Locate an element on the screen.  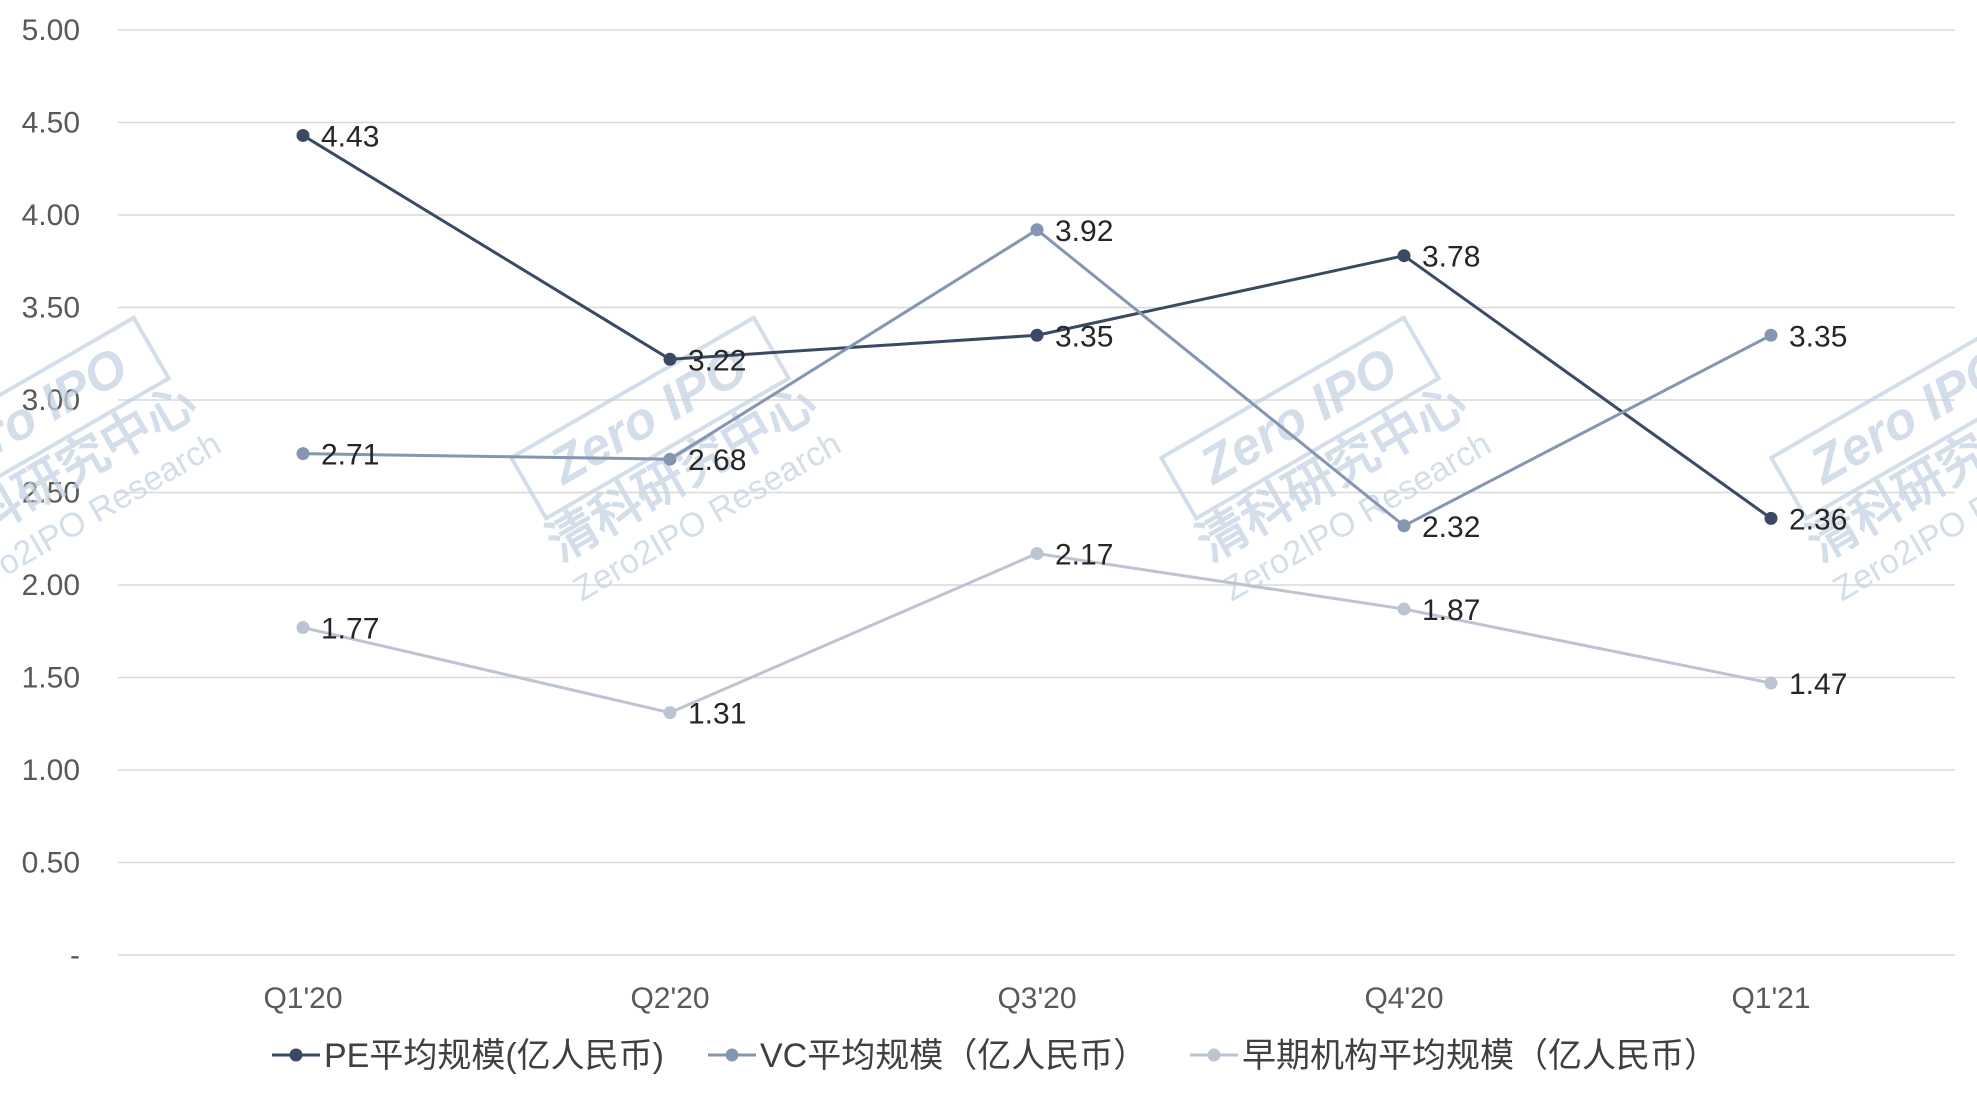
data-label: 1.31 is located at coordinates (717, 714).